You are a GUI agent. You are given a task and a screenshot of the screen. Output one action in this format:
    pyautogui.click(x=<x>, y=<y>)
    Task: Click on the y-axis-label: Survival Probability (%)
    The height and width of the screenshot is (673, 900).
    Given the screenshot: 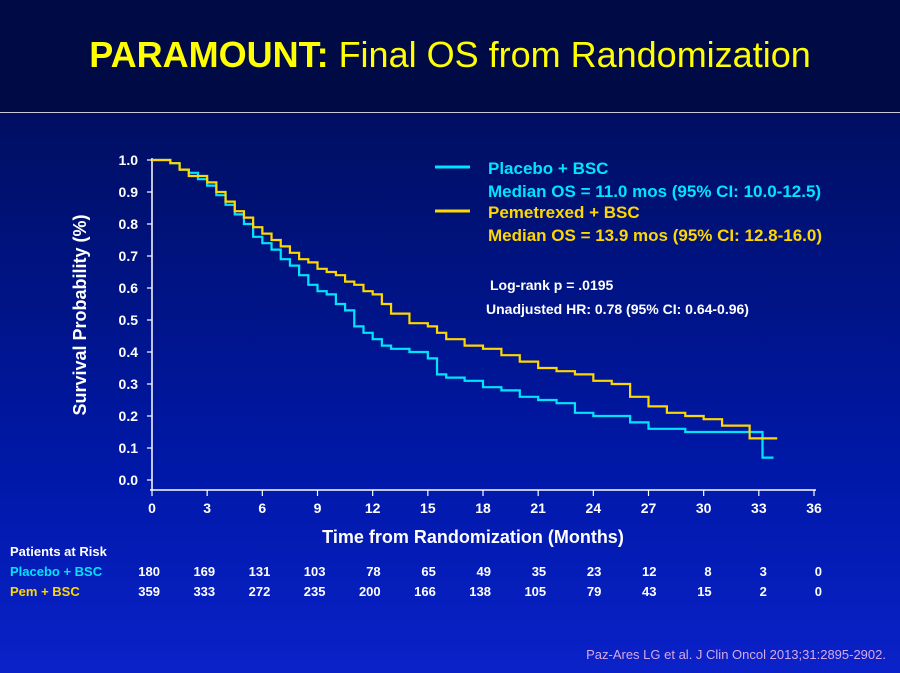 What is the action you would take?
    pyautogui.click(x=80, y=314)
    